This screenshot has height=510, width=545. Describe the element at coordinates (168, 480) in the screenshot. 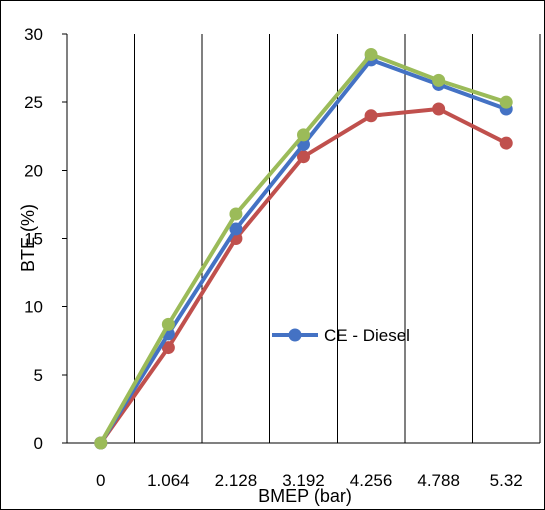

I see `x-tick-label: 1.064` at that location.